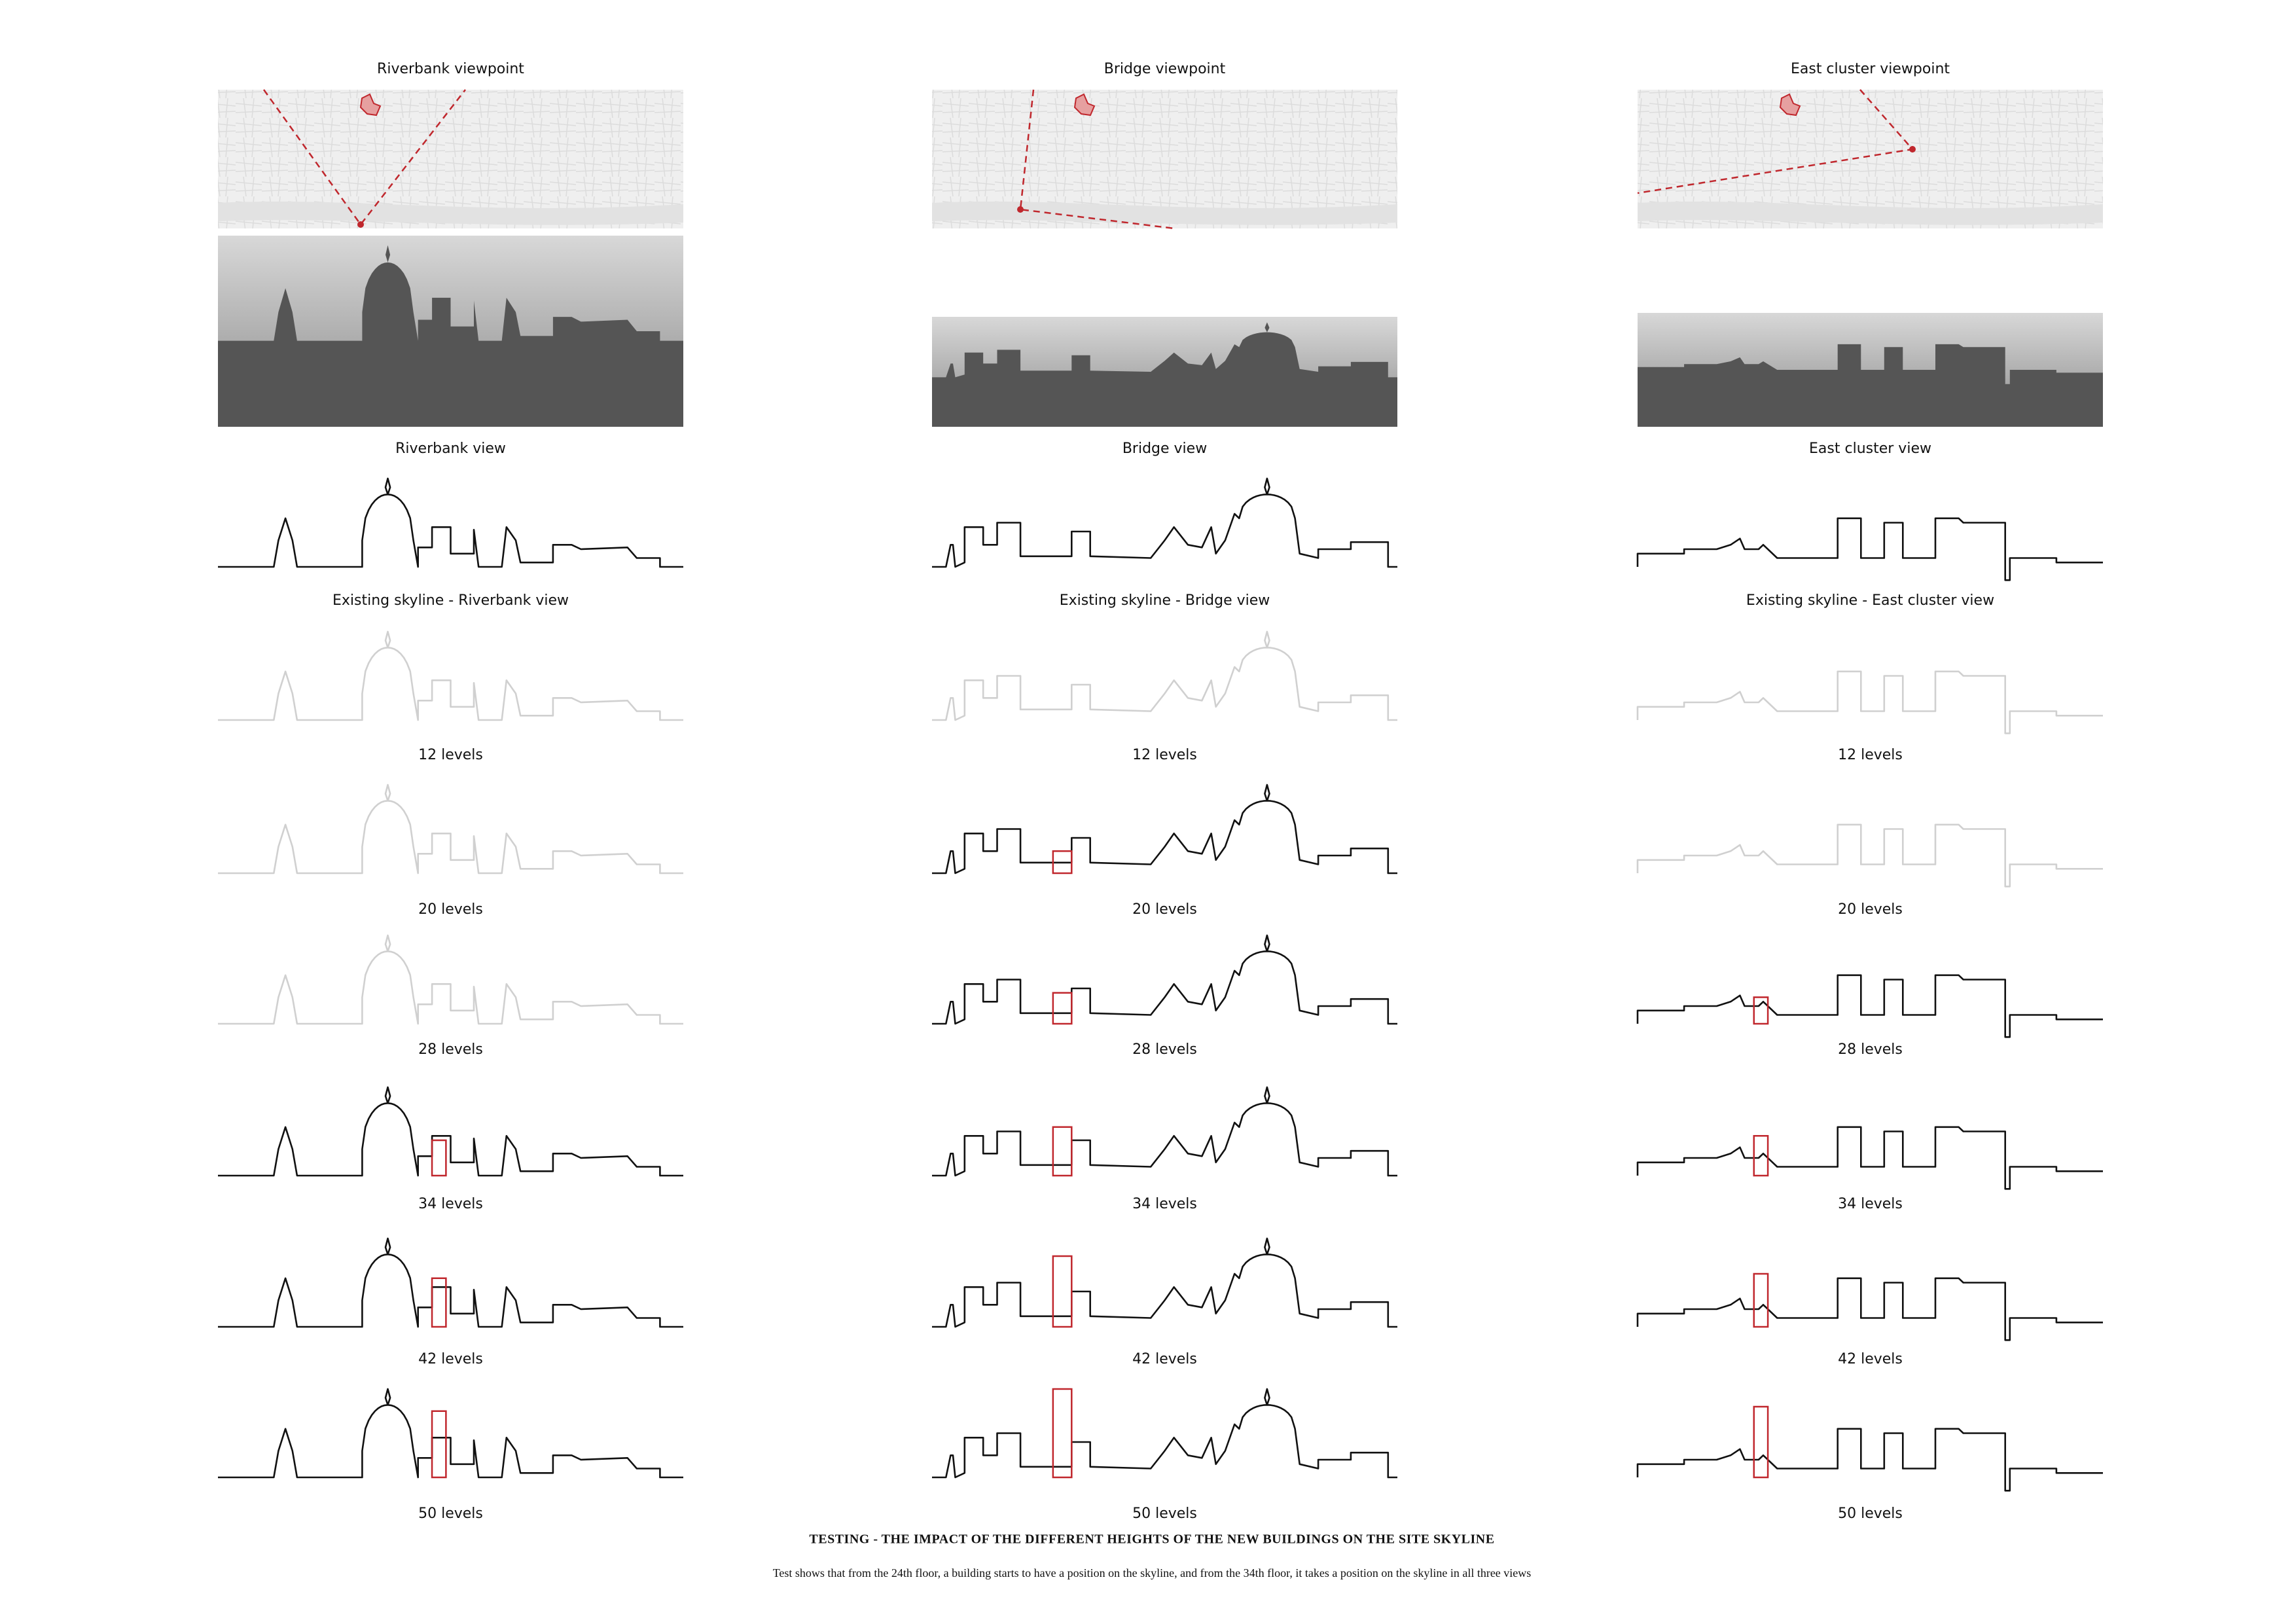 The width and height of the screenshot is (2296, 1624). Describe the element at coordinates (451, 69) in the screenshot. I see `viewpoint-title: Riverbank viewpoint` at that location.